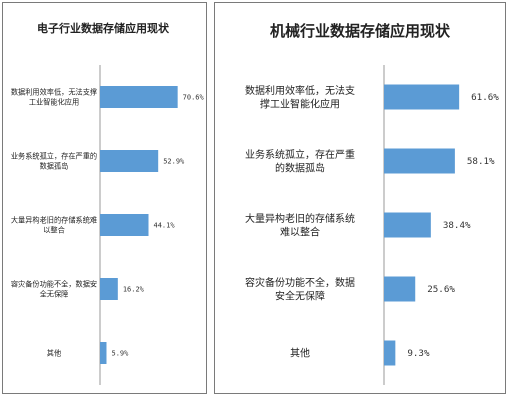  What do you see at coordinates (441, 289) in the screenshot?
I see `data-label: 25.6%` at bounding box center [441, 289].